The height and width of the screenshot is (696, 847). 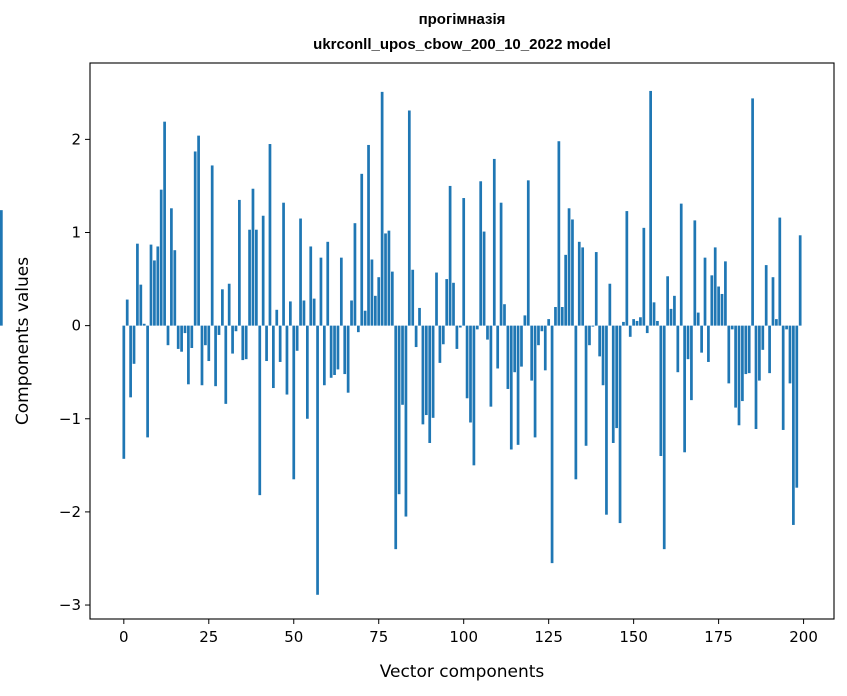 What do you see at coordinates (468, 632) in the screenshot?
I see `x-axis-ticks: 0 25 50 75 100 125 150 175 200` at bounding box center [468, 632].